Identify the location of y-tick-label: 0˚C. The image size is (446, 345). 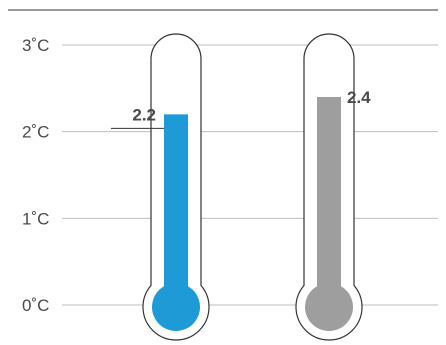
(35, 305).